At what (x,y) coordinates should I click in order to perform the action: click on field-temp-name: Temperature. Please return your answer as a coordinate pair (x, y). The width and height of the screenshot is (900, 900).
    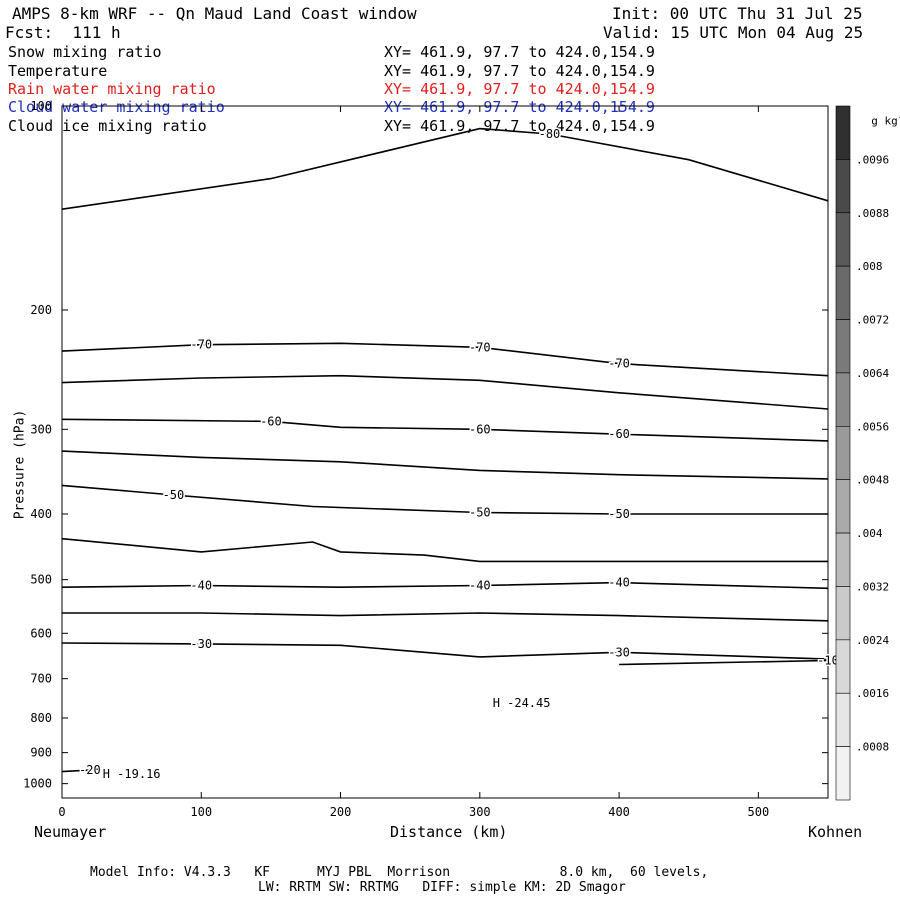
    Looking at the image, I should click on (58, 71).